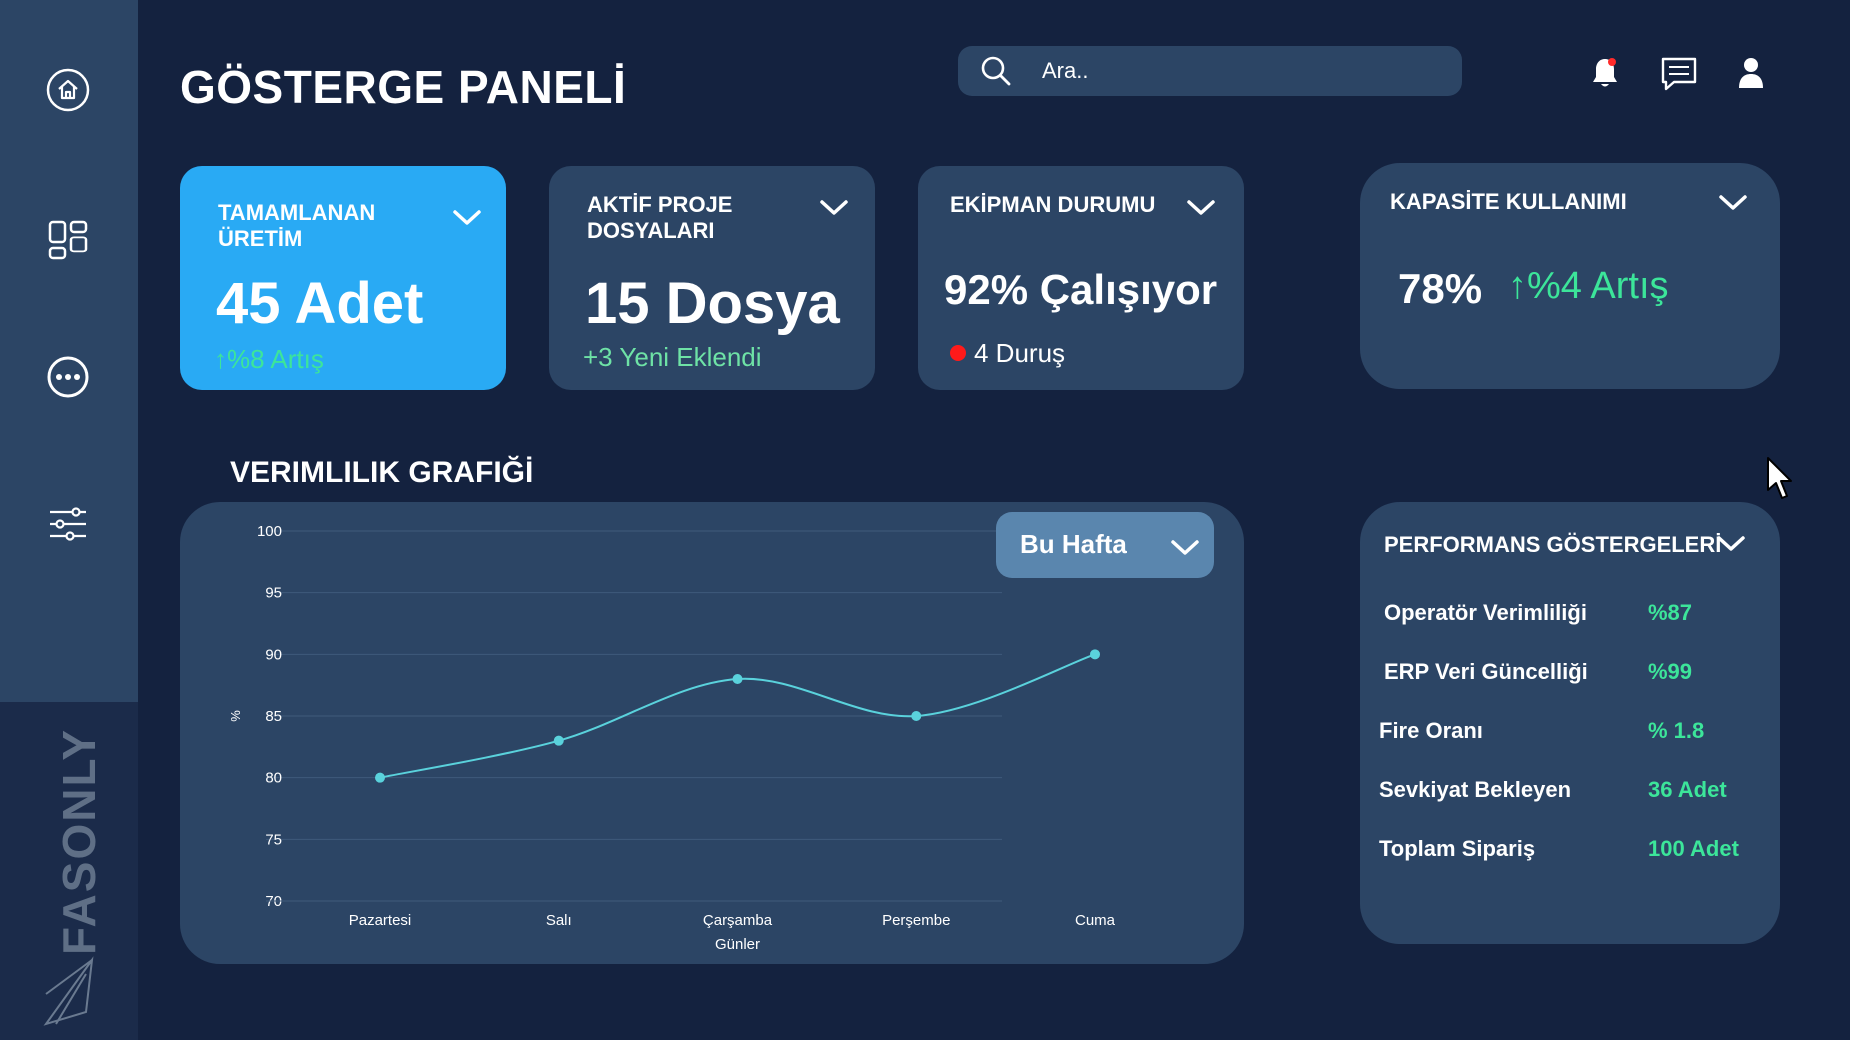 This screenshot has height=1040, width=1850. Describe the element at coordinates (1073, 544) in the screenshot. I see `period-select-label: Bu Hafta` at that location.